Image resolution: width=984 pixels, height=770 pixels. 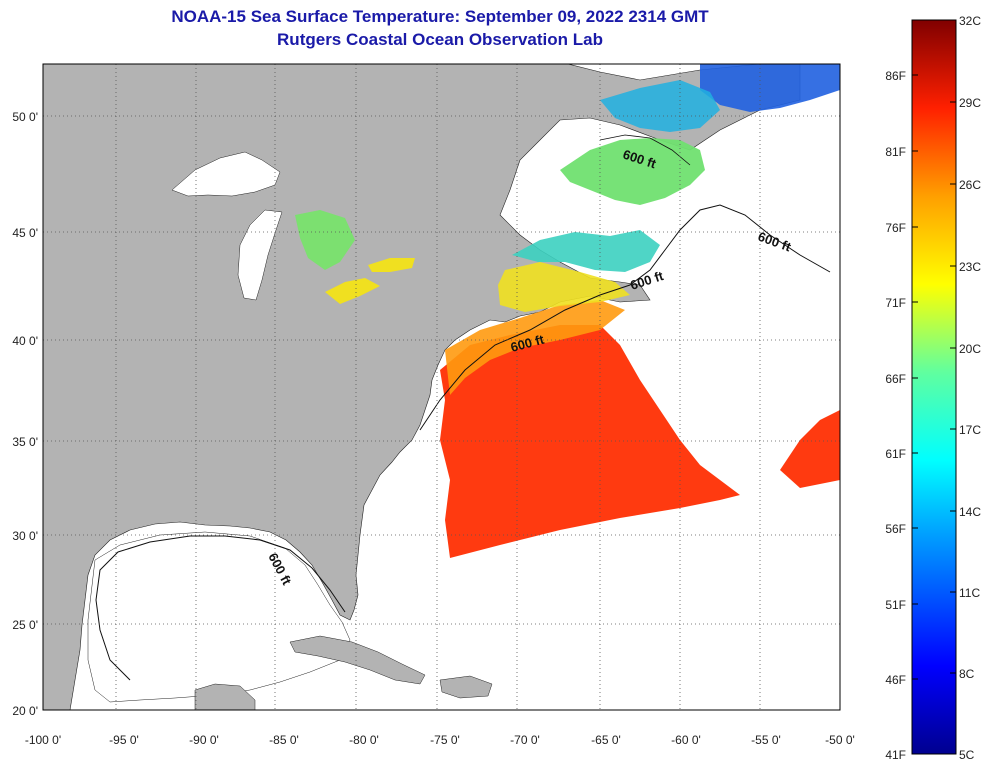 What do you see at coordinates (895, 76) in the screenshot?
I see `fahrenheit-label: 86F` at bounding box center [895, 76].